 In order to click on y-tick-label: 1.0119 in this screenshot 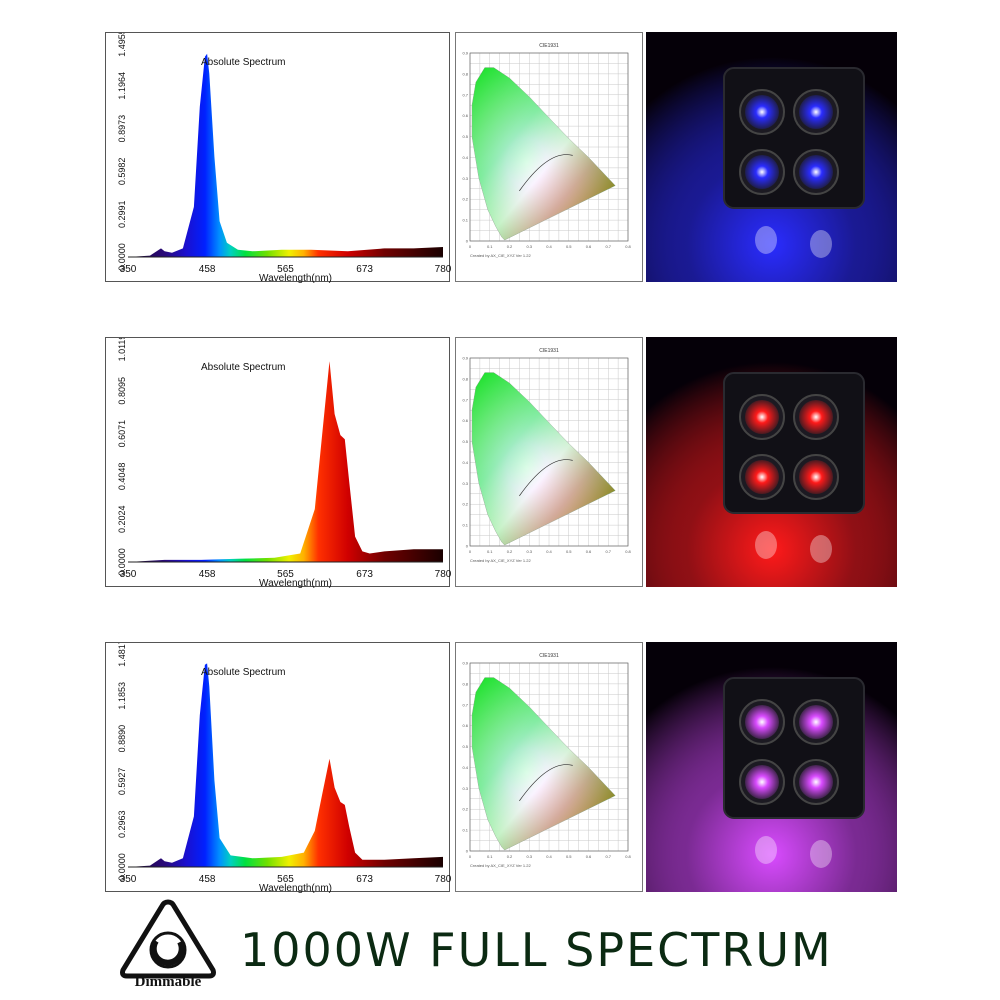, I will do `click(122, 349)`.